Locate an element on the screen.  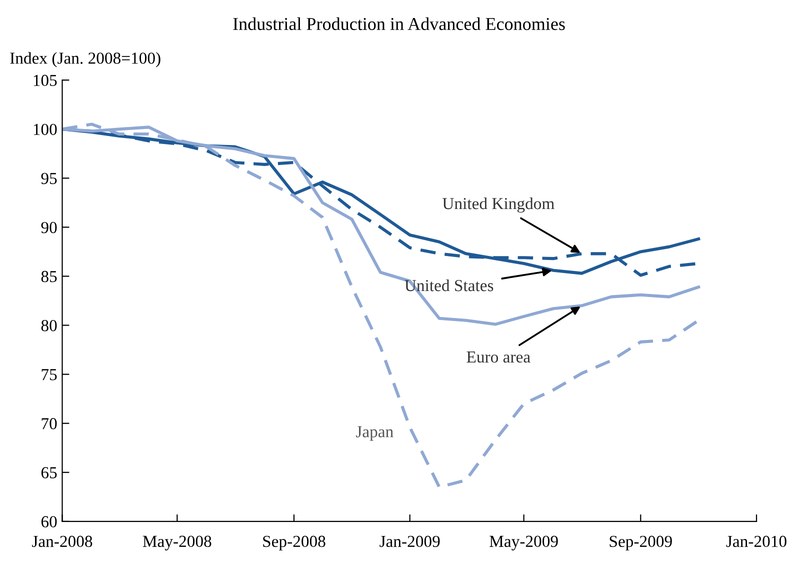
y-tick-label: 75 is located at coordinates (49, 374).